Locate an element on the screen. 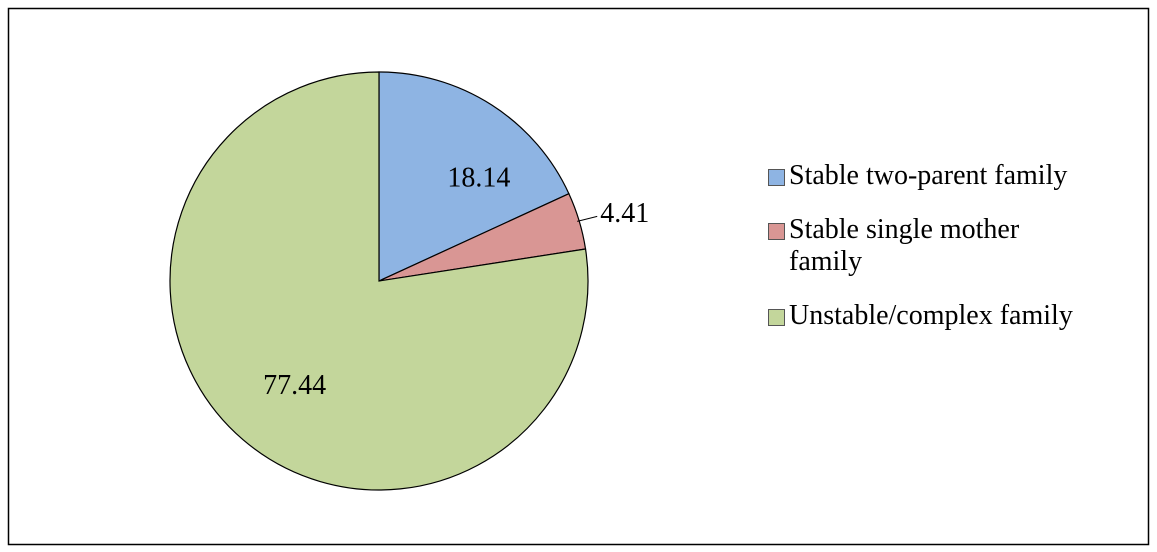  legend-entry: Stable two-parent family is located at coordinates (958, 176).